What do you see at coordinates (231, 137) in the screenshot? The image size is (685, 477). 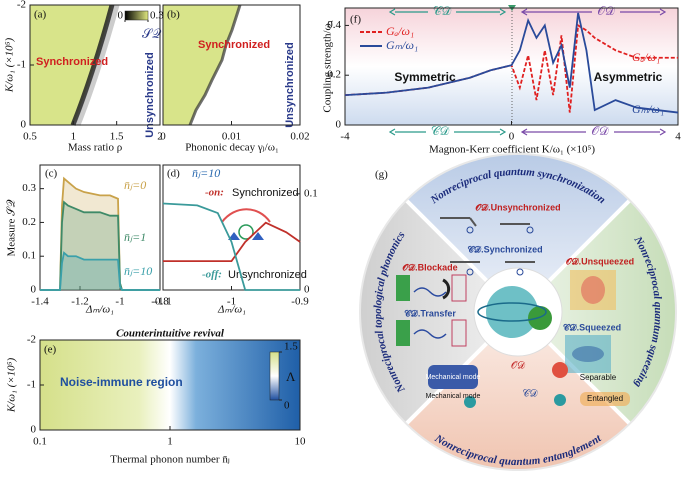 I see `x-tick-label: 0.01` at bounding box center [231, 137].